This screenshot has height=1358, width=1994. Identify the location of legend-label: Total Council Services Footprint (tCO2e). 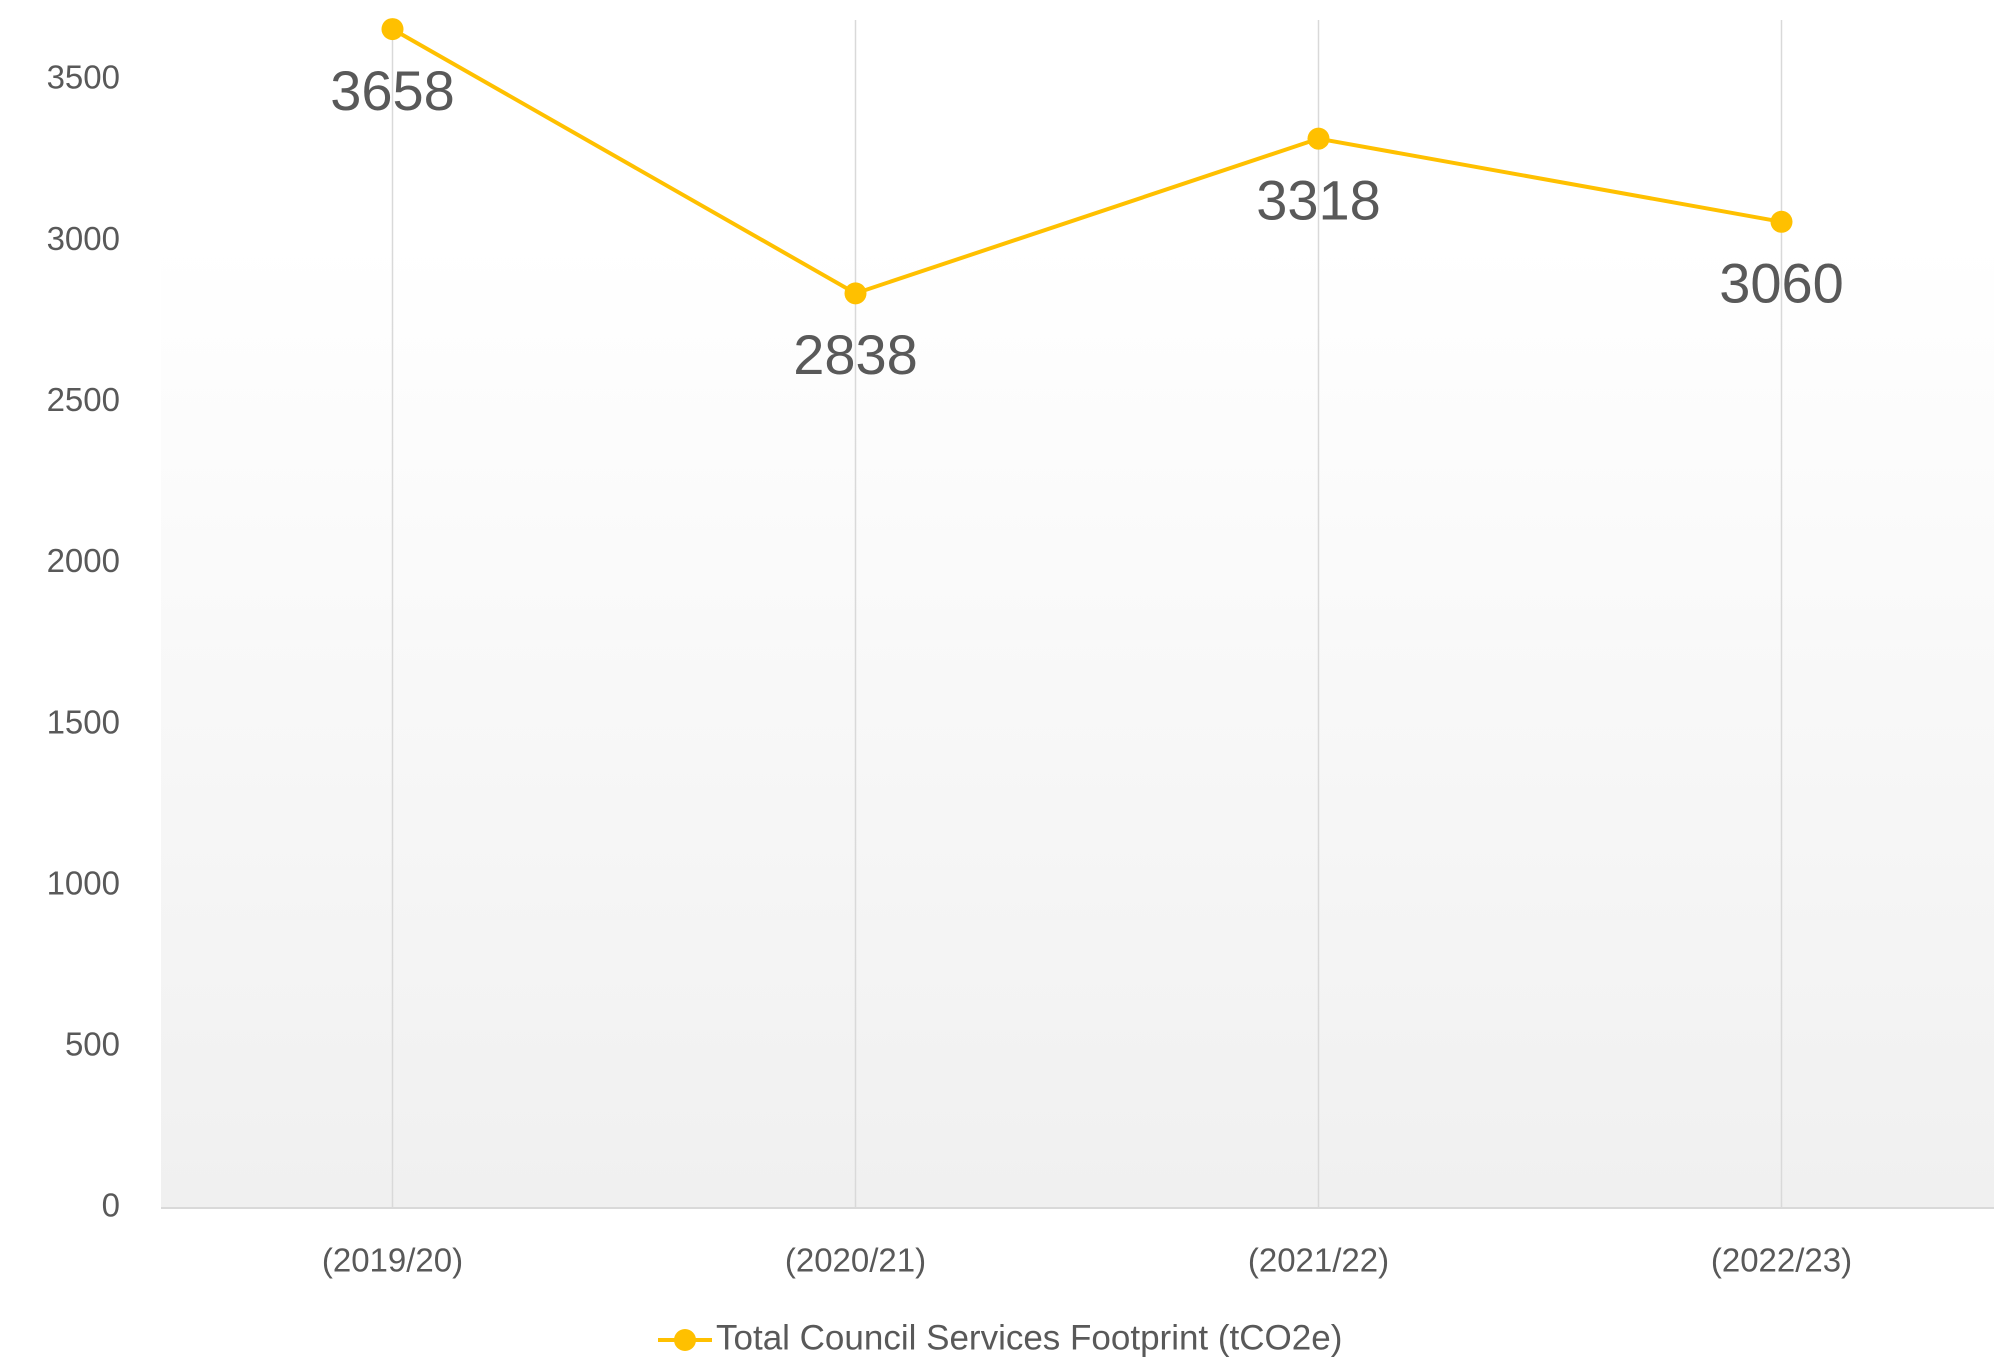
(1029, 1337).